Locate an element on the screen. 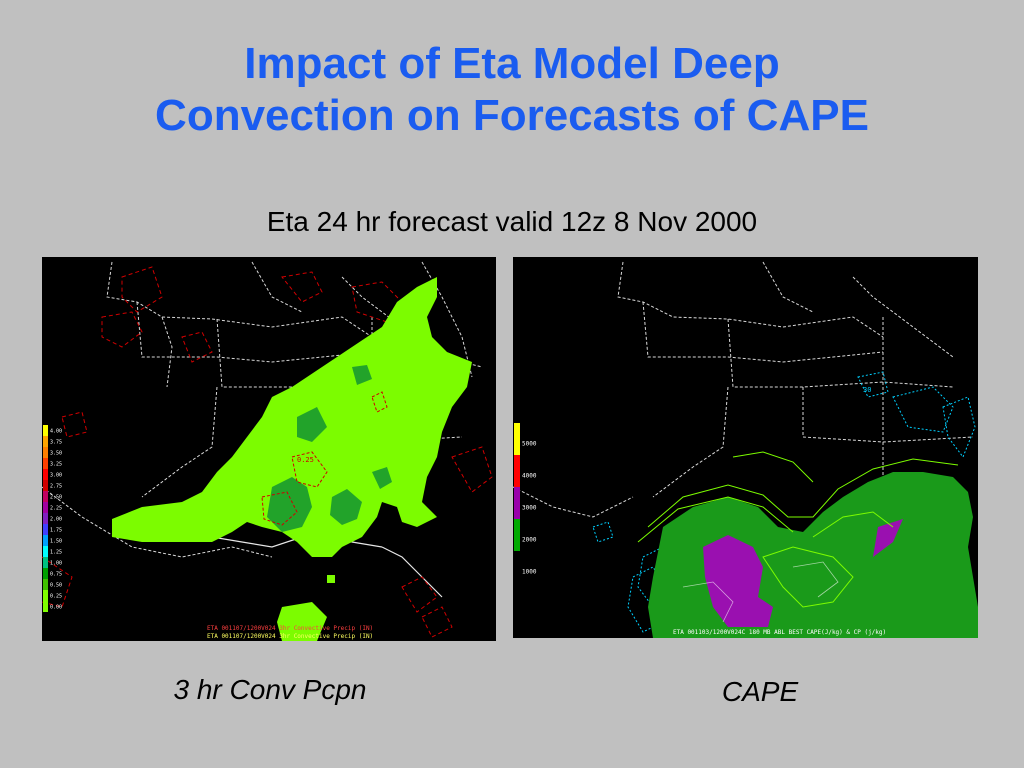 The image size is (1024, 768). legend-label: 2000 is located at coordinates (529, 539).